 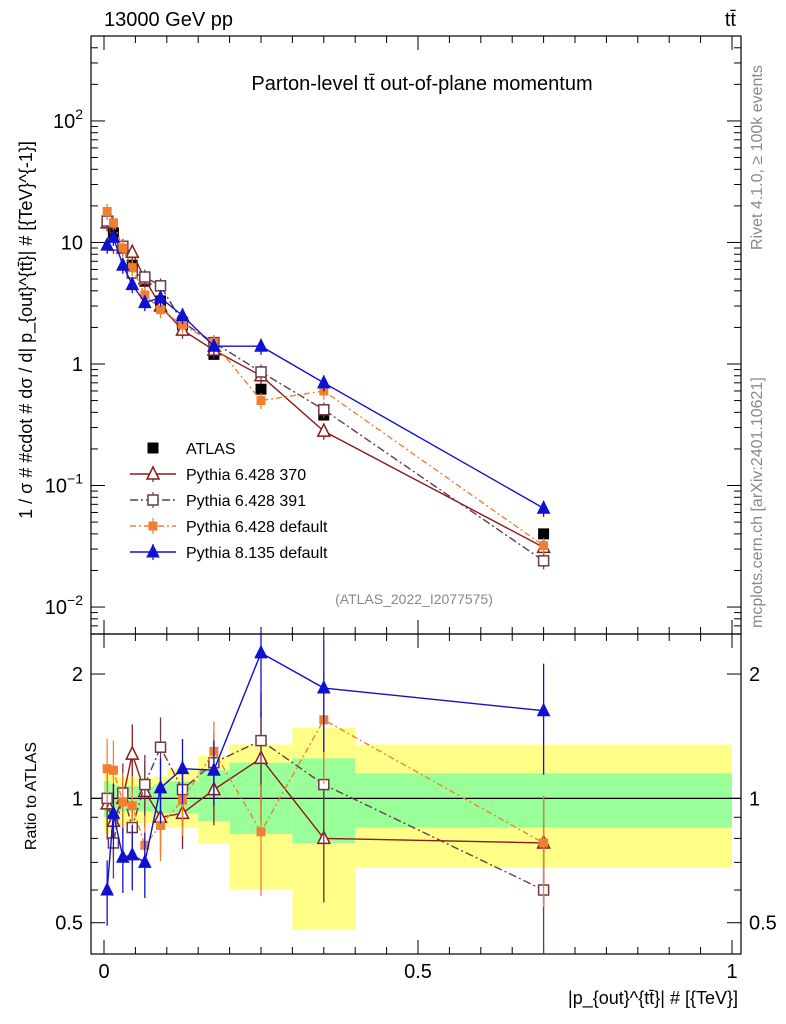 What do you see at coordinates (64, 605) in the screenshot?
I see `y-tick-label: 10⁻²` at bounding box center [64, 605].